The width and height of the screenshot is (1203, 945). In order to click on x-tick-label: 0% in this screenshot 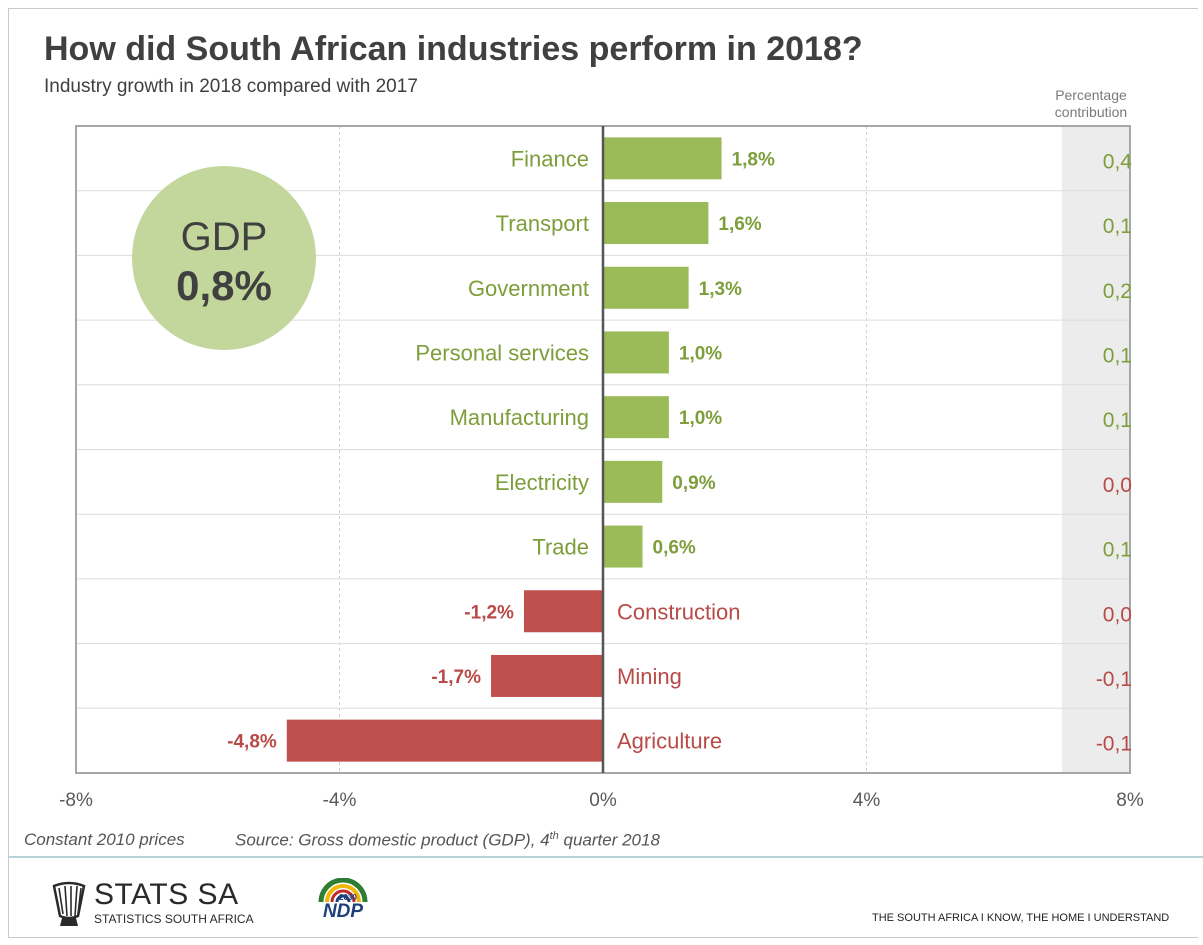, I will do `click(603, 800)`.